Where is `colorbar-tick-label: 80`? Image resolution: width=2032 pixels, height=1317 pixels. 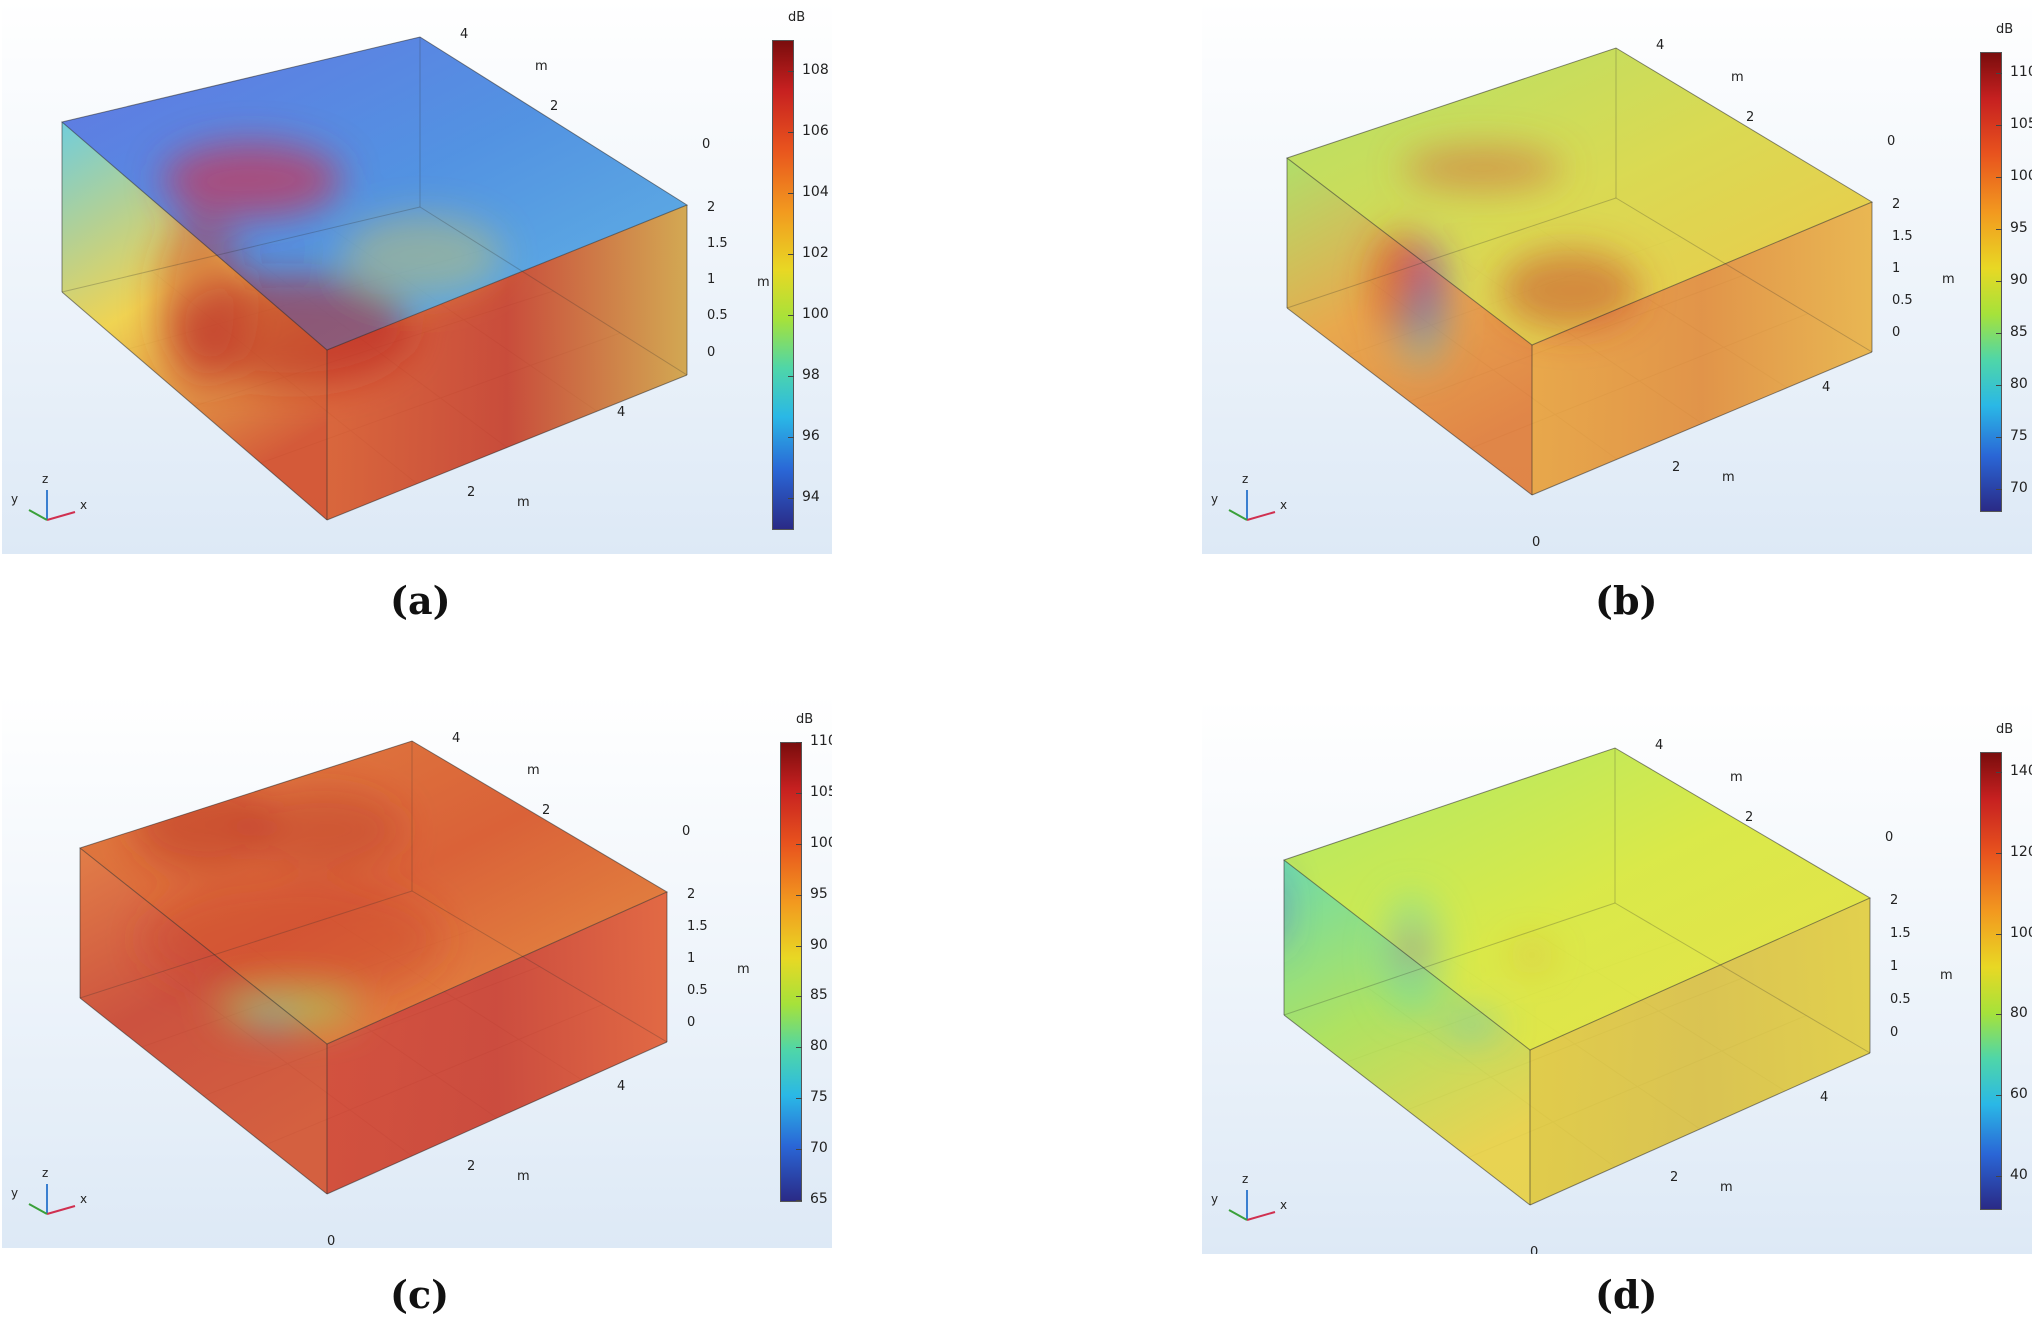
colorbar-tick-label: 80 is located at coordinates (2019, 384).